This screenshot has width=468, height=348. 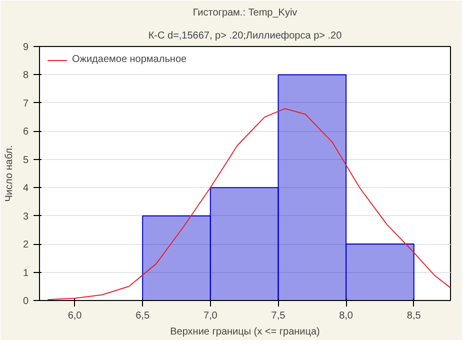 I want to click on x-tick-label: 6,5, so click(x=143, y=316).